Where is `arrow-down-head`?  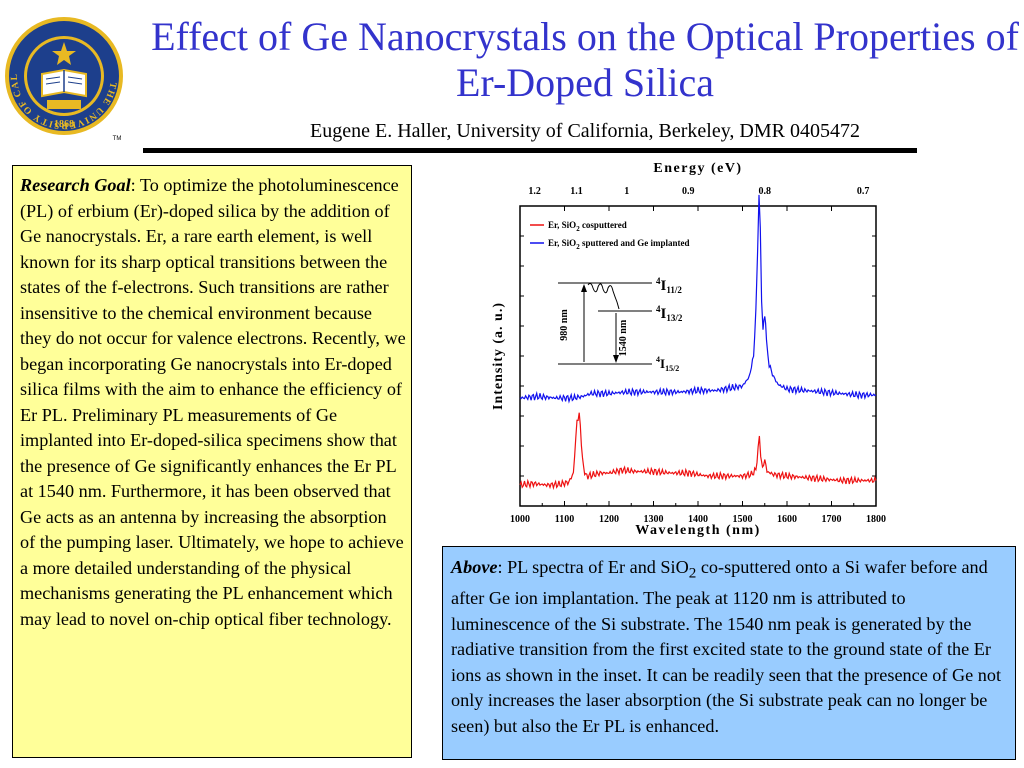
arrow-down-head is located at coordinates (616, 359).